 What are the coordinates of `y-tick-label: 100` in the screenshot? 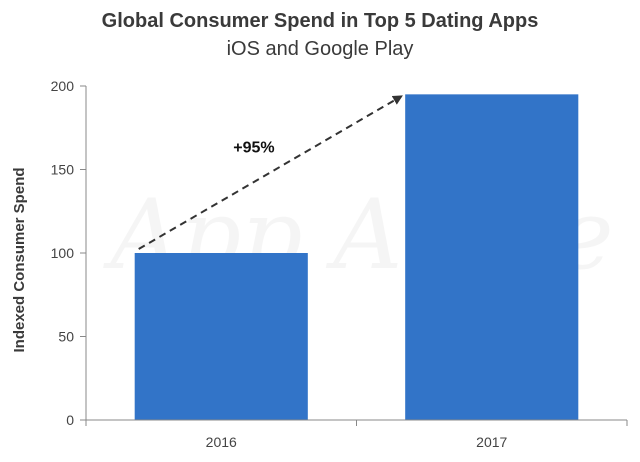 It's located at (63, 253).